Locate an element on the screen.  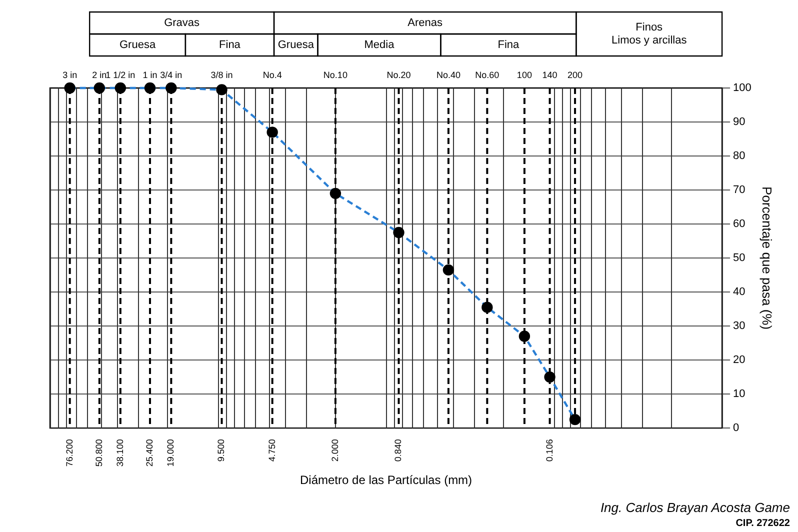
text: Finos Limos y arcillas is located at coordinates (650, 34).